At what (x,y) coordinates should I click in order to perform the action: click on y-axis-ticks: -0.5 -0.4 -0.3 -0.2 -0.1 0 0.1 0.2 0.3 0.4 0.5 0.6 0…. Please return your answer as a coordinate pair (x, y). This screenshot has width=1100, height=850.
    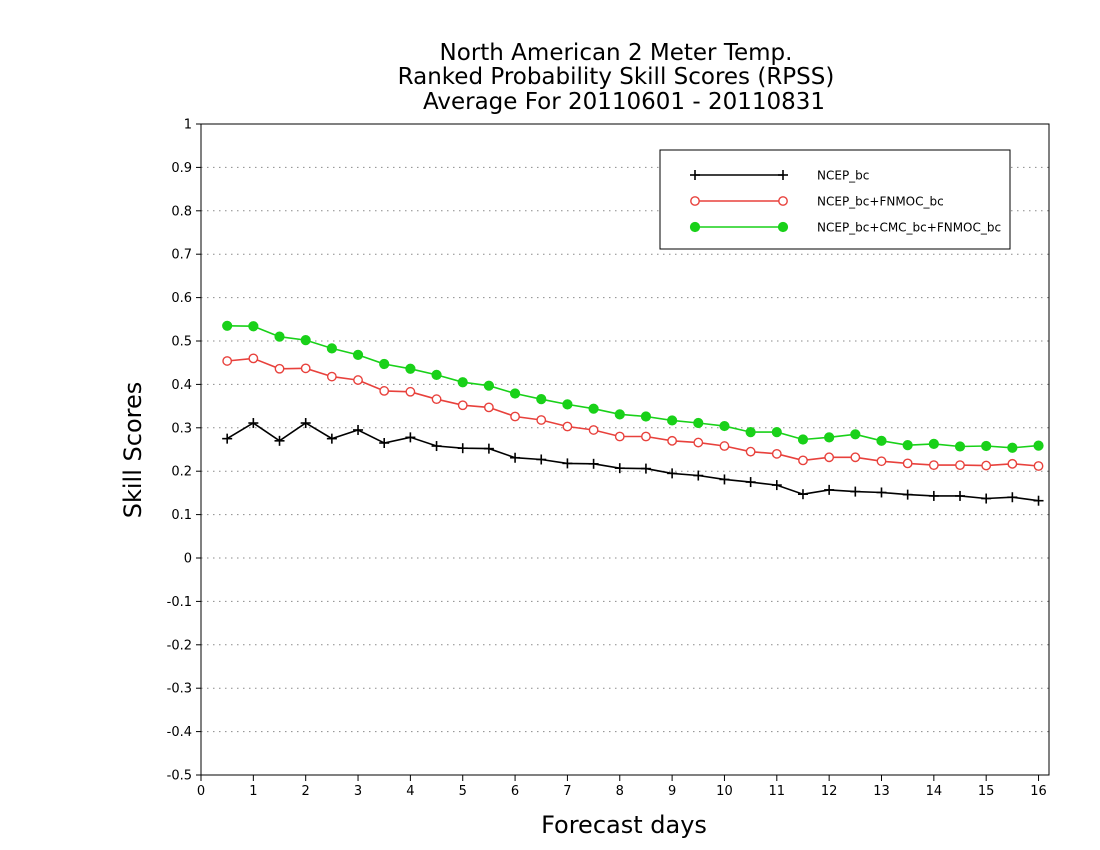
    Looking at the image, I should click on (184, 451).